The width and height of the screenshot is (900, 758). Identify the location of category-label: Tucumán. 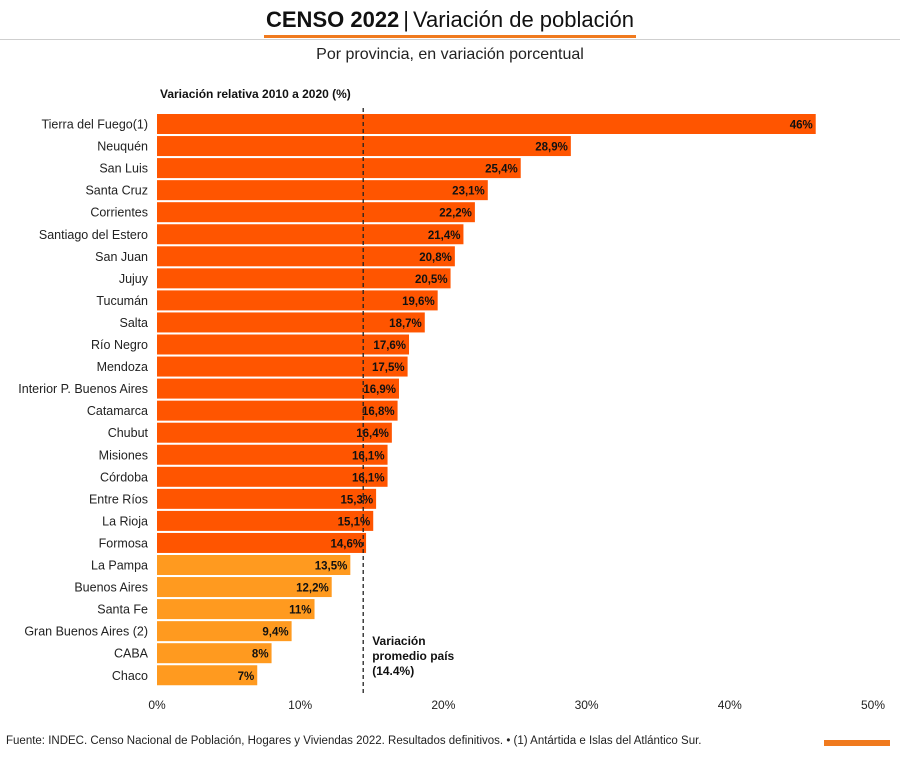
(122, 301).